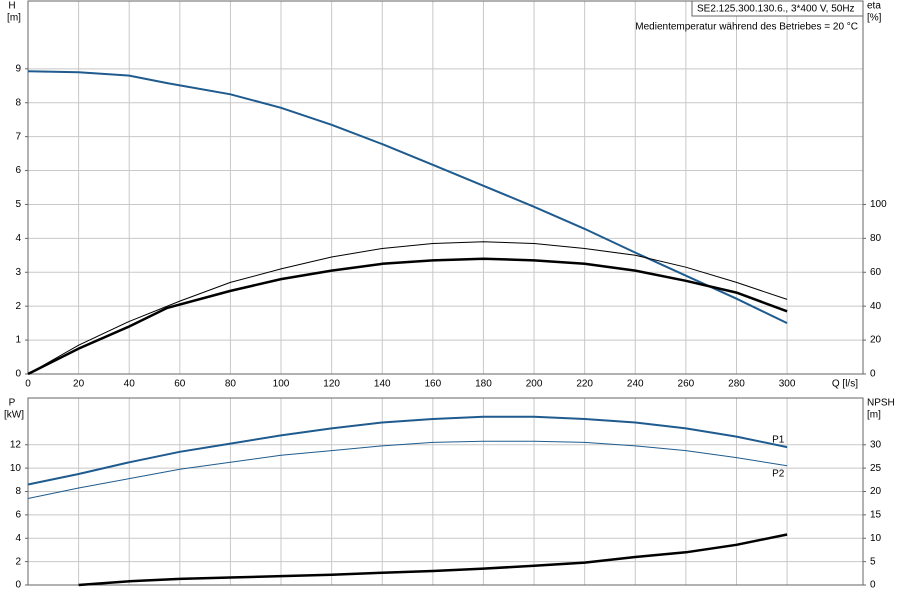 The width and height of the screenshot is (900, 600). What do you see at coordinates (876, 238) in the screenshot?
I see `y2-tick-label: 80` at bounding box center [876, 238].